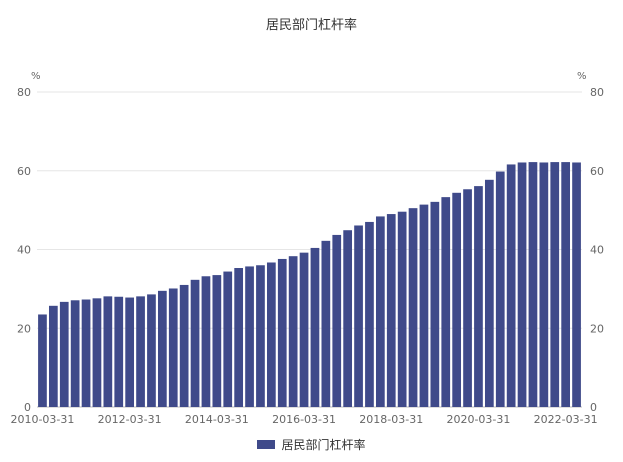  I want to click on y-tick-label-right: 60, so click(597, 171).